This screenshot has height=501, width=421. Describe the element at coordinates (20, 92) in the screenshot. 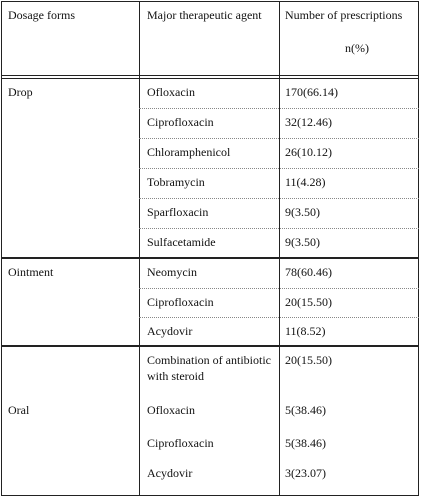

I see `dosage-form: Drop` at that location.